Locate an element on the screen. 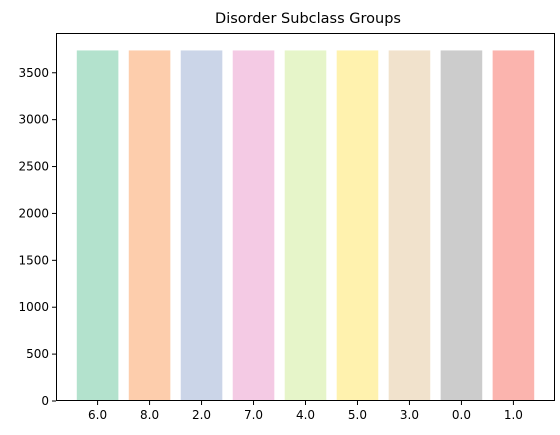  bar-0.0 is located at coordinates (461, 225).